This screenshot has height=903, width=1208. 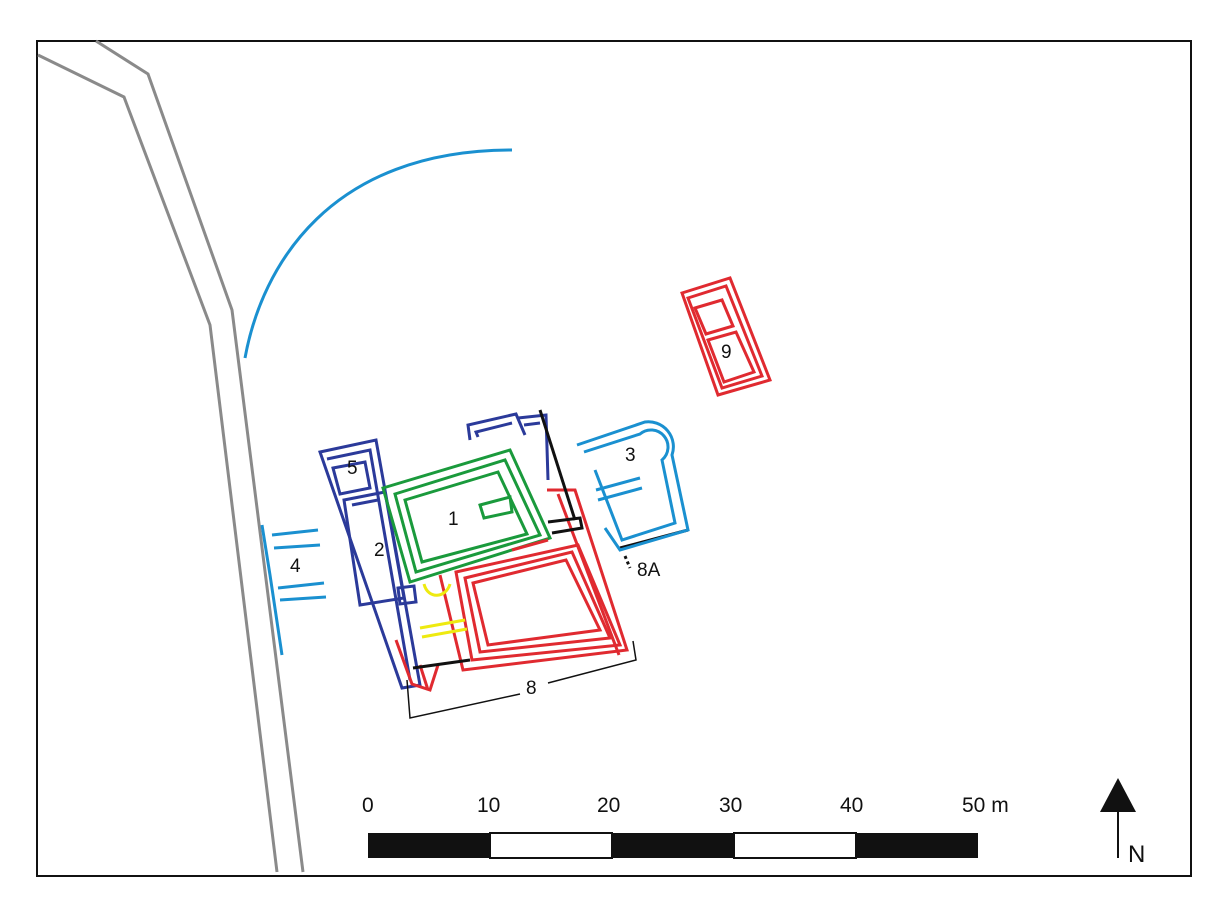 I want to click on label-structure-8a: 8A, so click(x=649, y=570).